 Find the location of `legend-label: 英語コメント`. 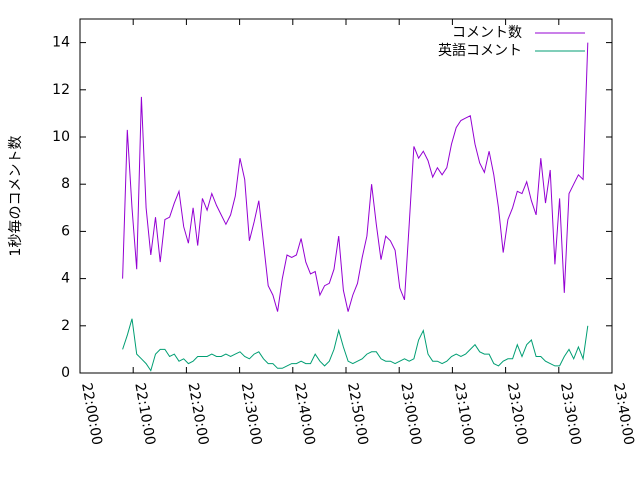

legend-label: 英語コメント is located at coordinates (480, 50).